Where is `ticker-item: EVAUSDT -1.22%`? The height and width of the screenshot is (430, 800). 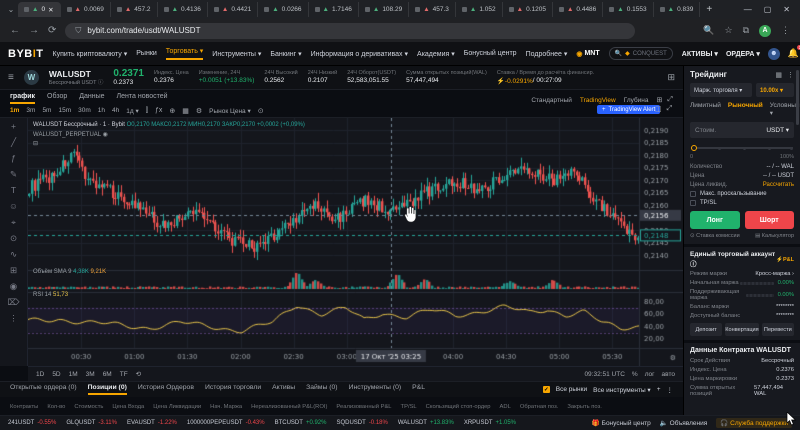 ticker-item: EVAUSDT -1.22% is located at coordinates (151, 423).